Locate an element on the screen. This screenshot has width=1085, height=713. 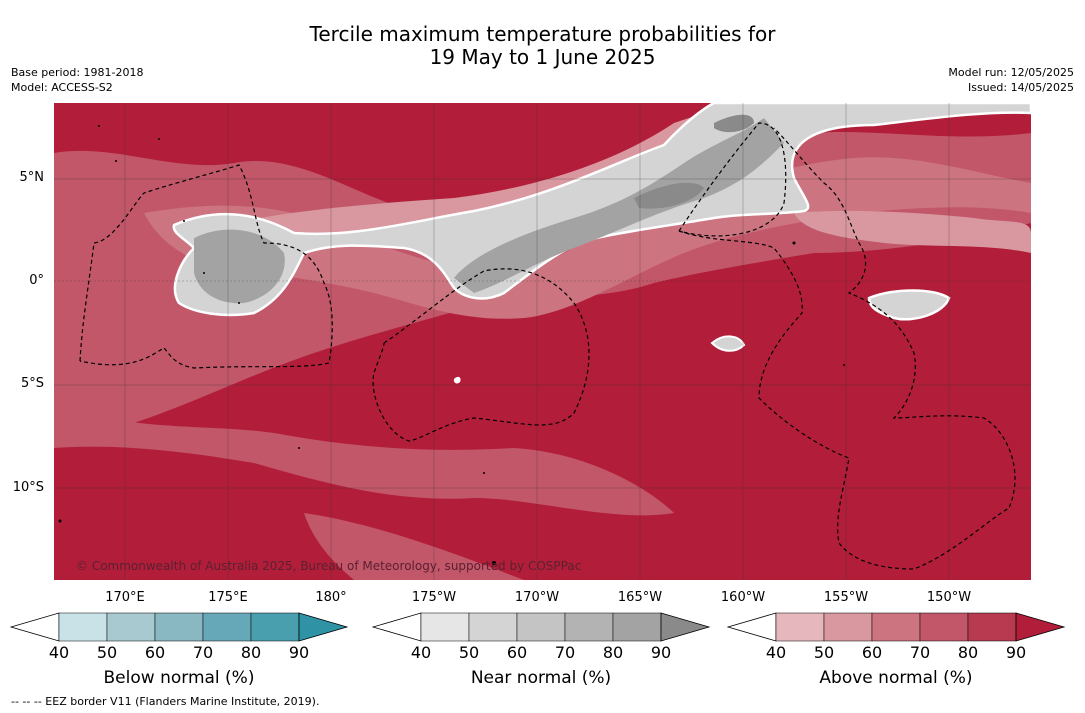
lon-label-175e: 175°E is located at coordinates (228, 597).